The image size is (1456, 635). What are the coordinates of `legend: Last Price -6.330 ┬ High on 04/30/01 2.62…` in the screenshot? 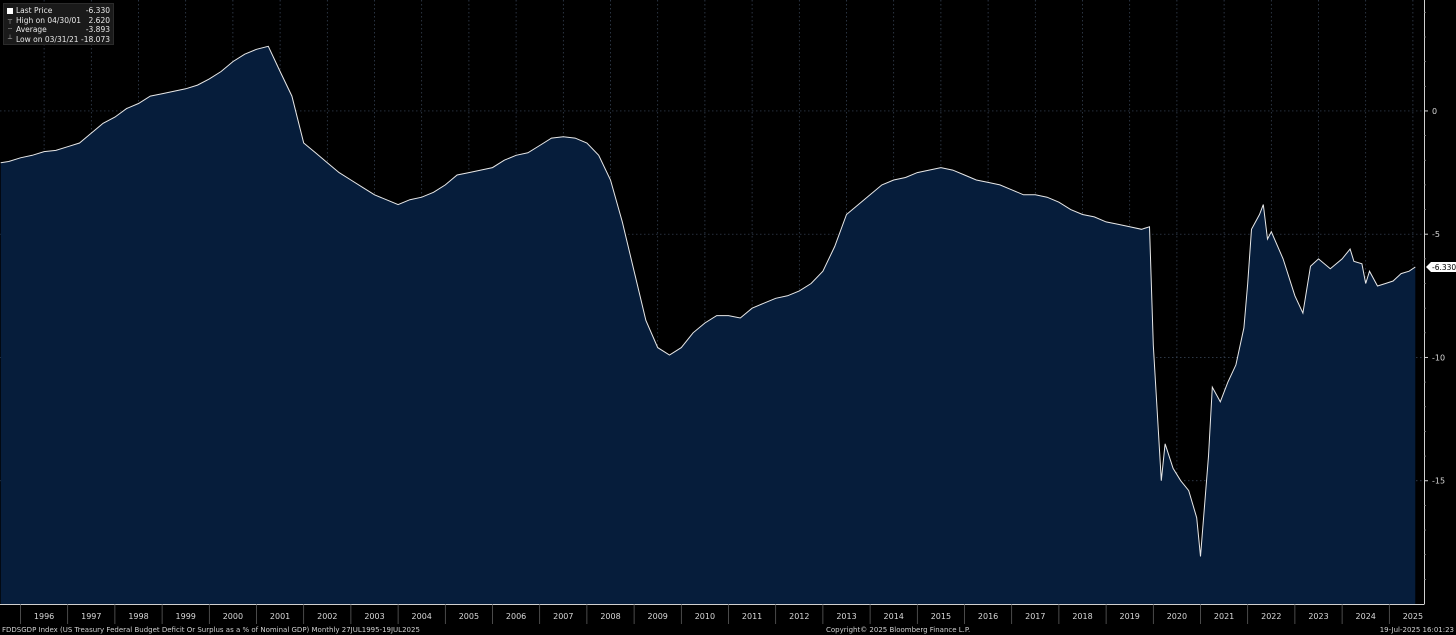 It's located at (58, 24).